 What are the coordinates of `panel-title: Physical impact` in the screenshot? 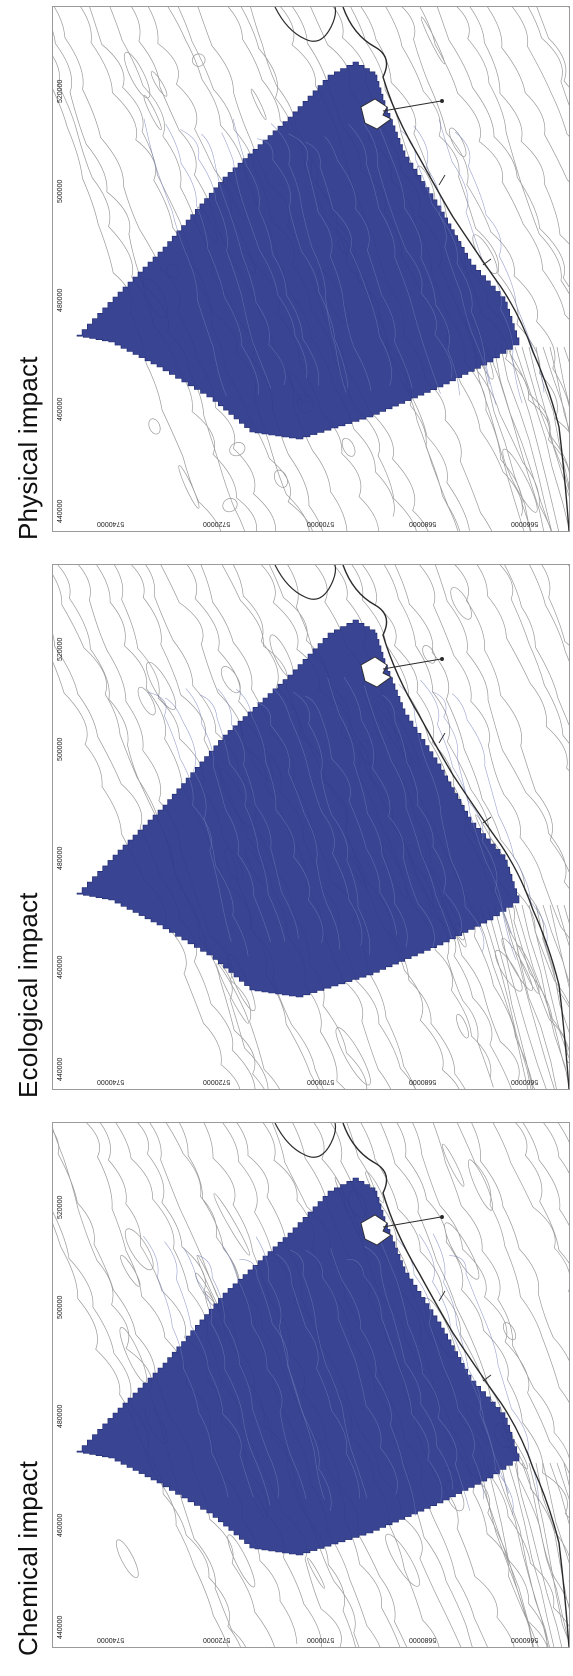 It's located at (28, 448).